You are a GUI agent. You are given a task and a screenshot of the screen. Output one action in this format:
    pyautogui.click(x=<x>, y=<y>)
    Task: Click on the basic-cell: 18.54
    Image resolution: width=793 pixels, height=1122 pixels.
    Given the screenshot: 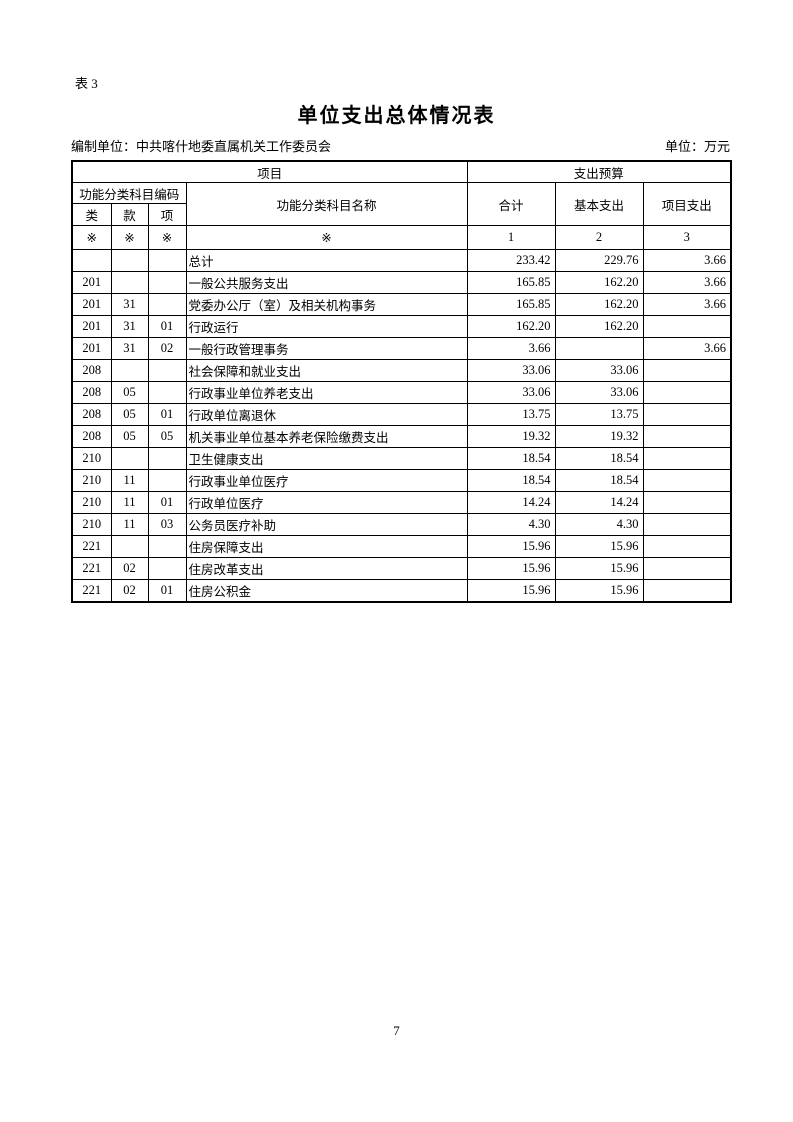 What is the action you would take?
    pyautogui.click(x=599, y=458)
    